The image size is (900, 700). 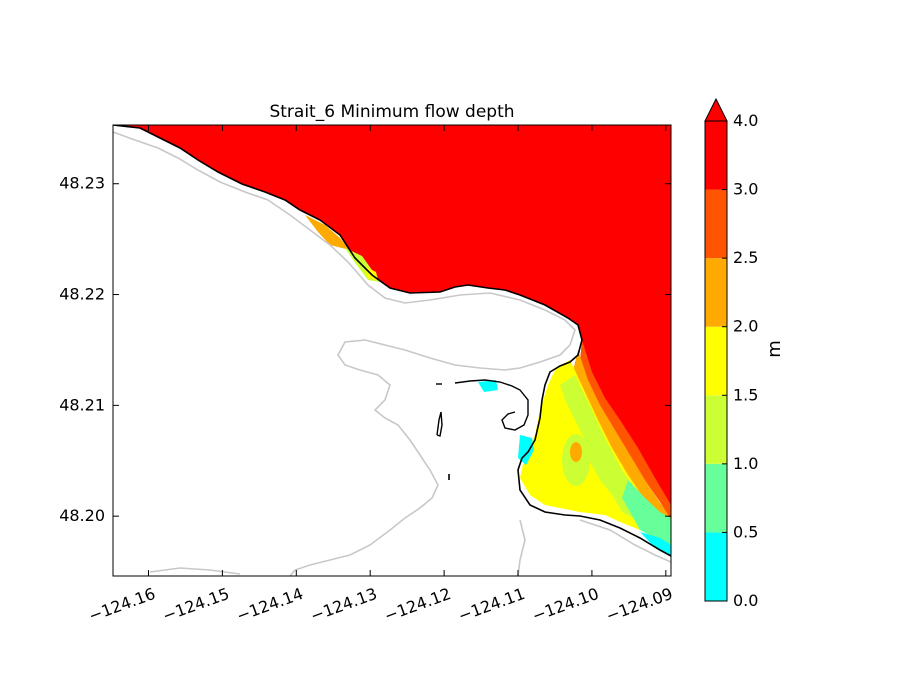 What do you see at coordinates (327, 232) in the screenshot?
I see `depth-region-2-2.5` at bounding box center [327, 232].